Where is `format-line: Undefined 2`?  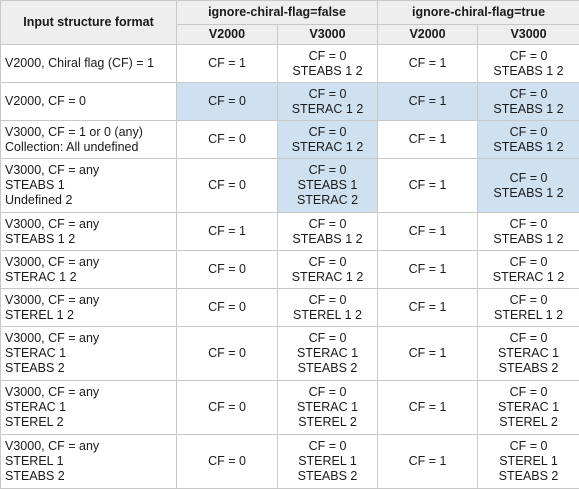 format-line: Undefined 2 is located at coordinates (88, 200).